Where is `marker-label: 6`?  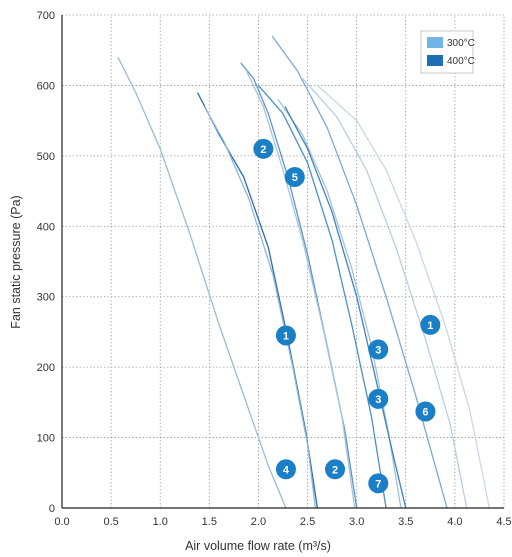
marker-label: 6 is located at coordinates (425, 413).